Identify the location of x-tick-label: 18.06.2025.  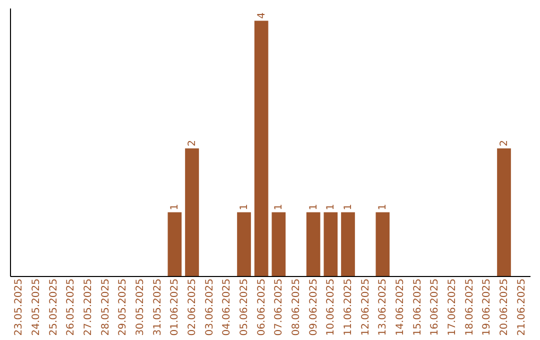
(470, 307).